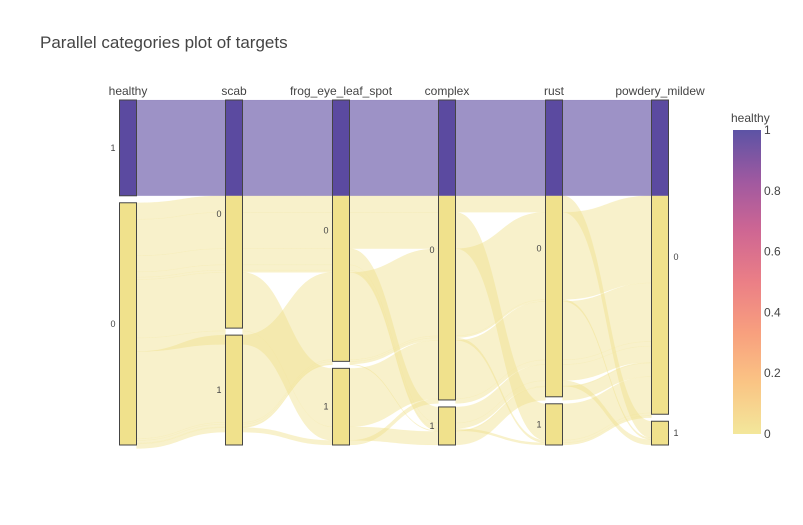 The height and width of the screenshot is (525, 803). I want to click on dimension-label: complex, so click(447, 91).